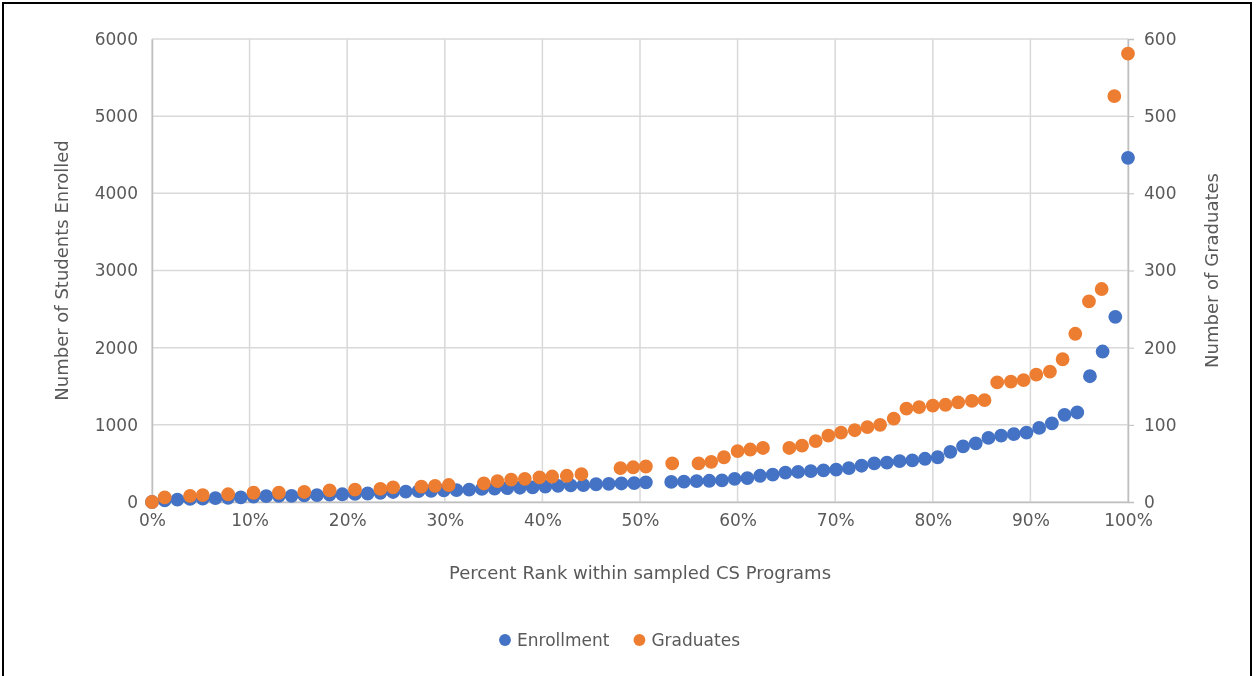 The image size is (1258, 676). Describe the element at coordinates (61, 270) in the screenshot. I see `y-axis-title: Number of Students Enrolled` at that location.